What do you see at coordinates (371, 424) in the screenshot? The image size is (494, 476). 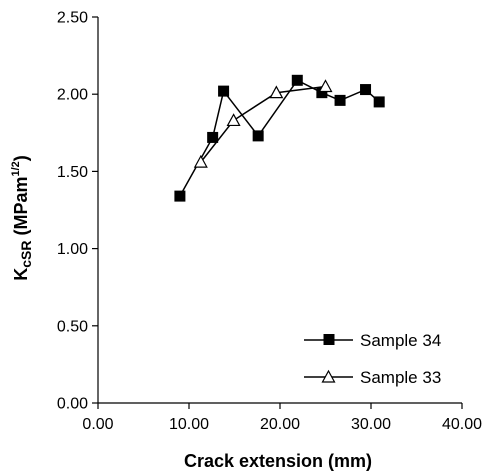 I see `x-tick-label: 30.00` at bounding box center [371, 424].